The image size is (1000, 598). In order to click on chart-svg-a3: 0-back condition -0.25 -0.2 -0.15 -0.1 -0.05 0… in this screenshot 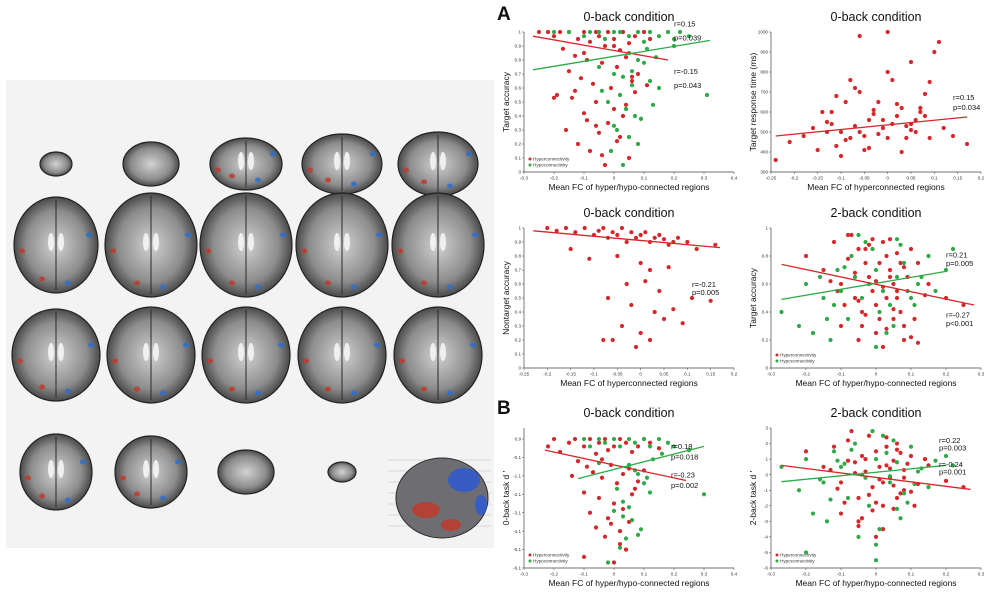, I will do `click(619, 297)`.